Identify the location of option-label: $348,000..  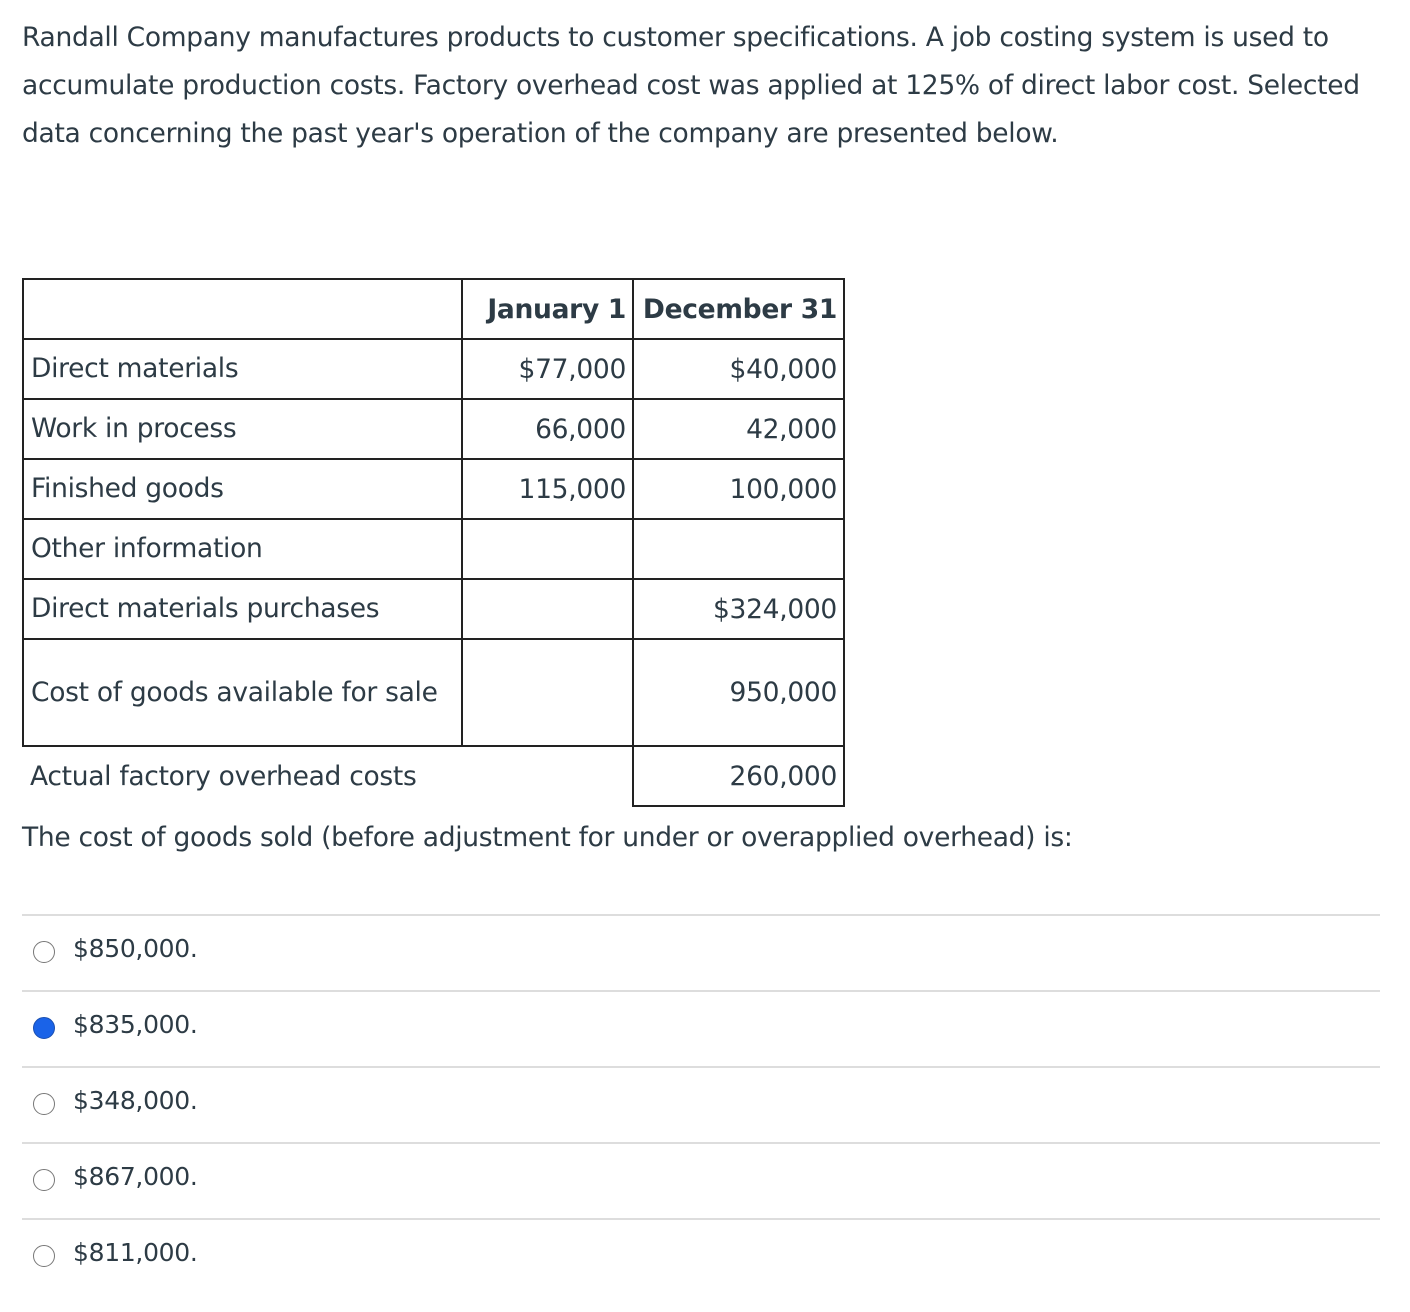
(135, 1100).